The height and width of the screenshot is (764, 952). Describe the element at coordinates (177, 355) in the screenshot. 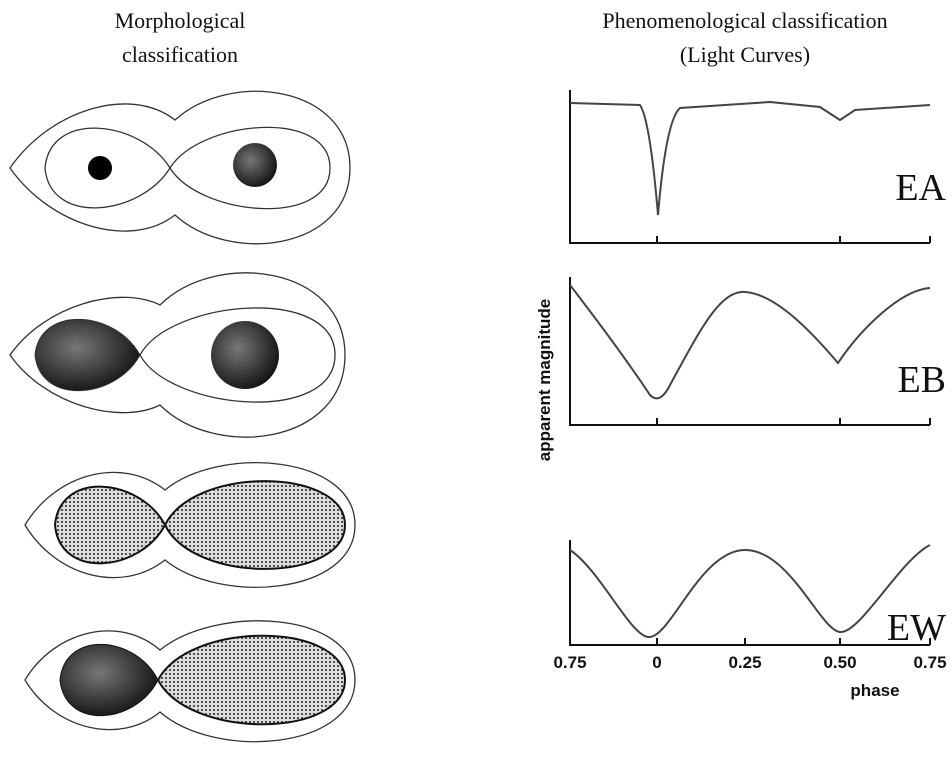

I see `semi-detached-system` at that location.